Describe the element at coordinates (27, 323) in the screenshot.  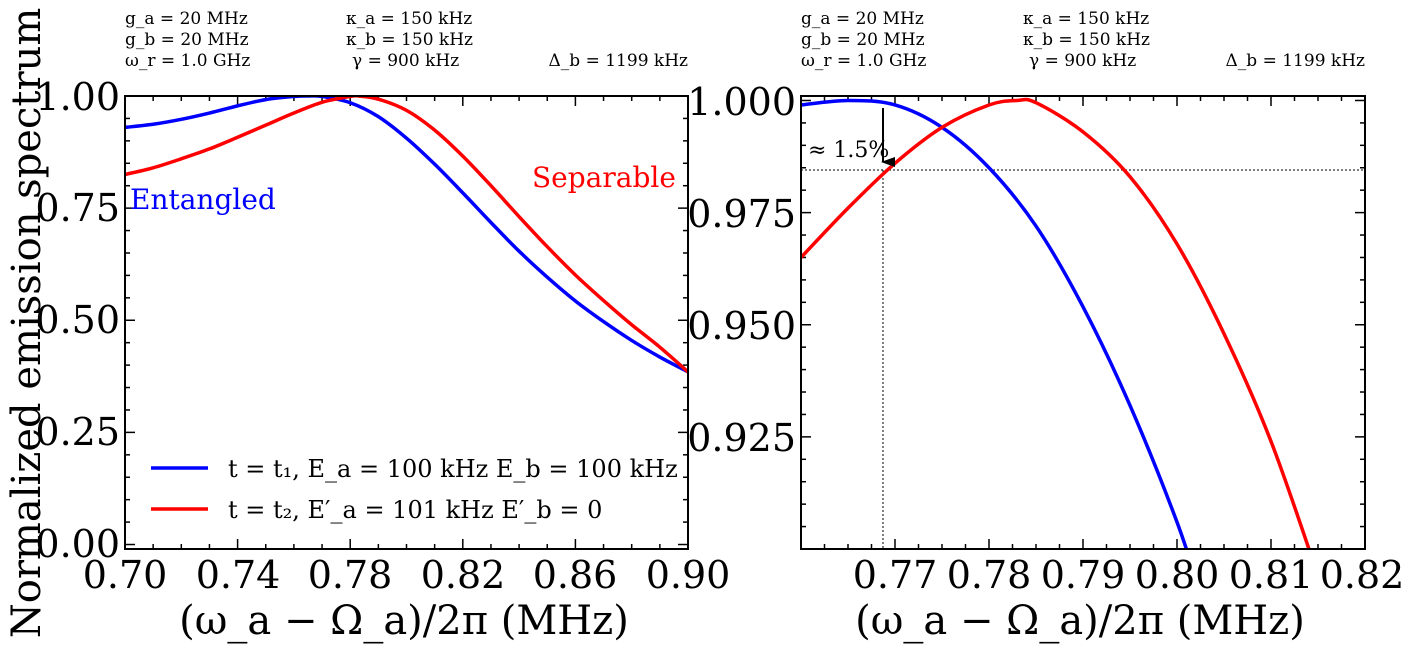
I see `y-axis-label: Normalized emission spectrum` at that location.